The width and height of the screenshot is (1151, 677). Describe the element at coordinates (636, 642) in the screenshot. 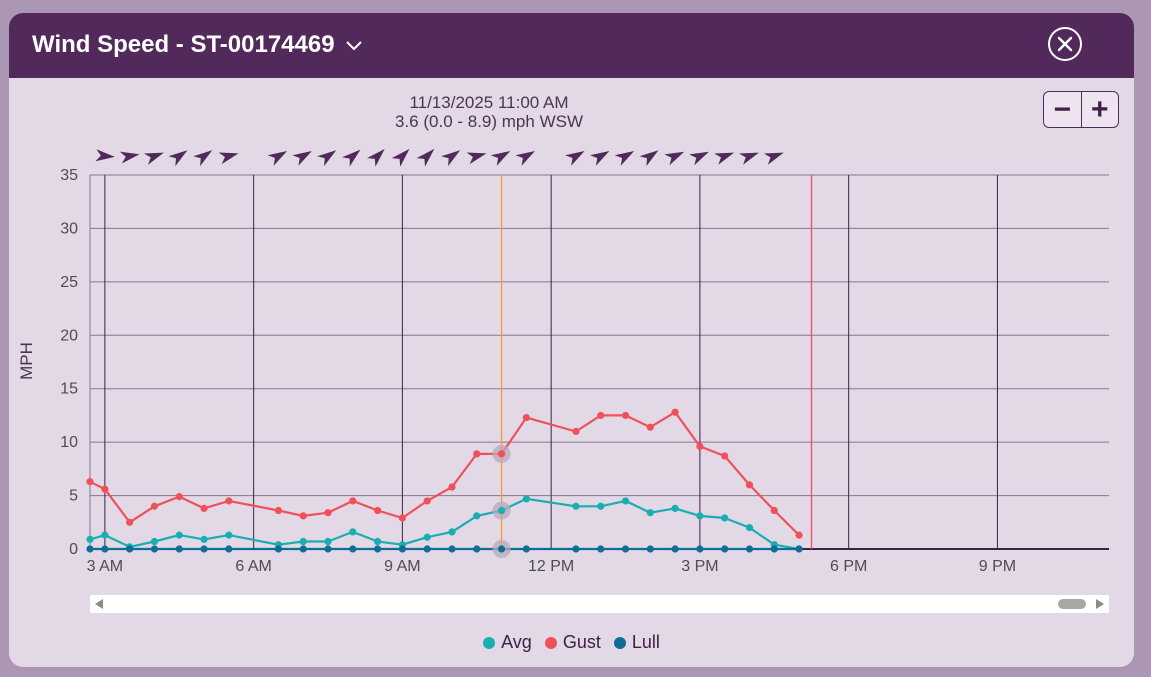

I see `legend-item-lull: Lull` at that location.